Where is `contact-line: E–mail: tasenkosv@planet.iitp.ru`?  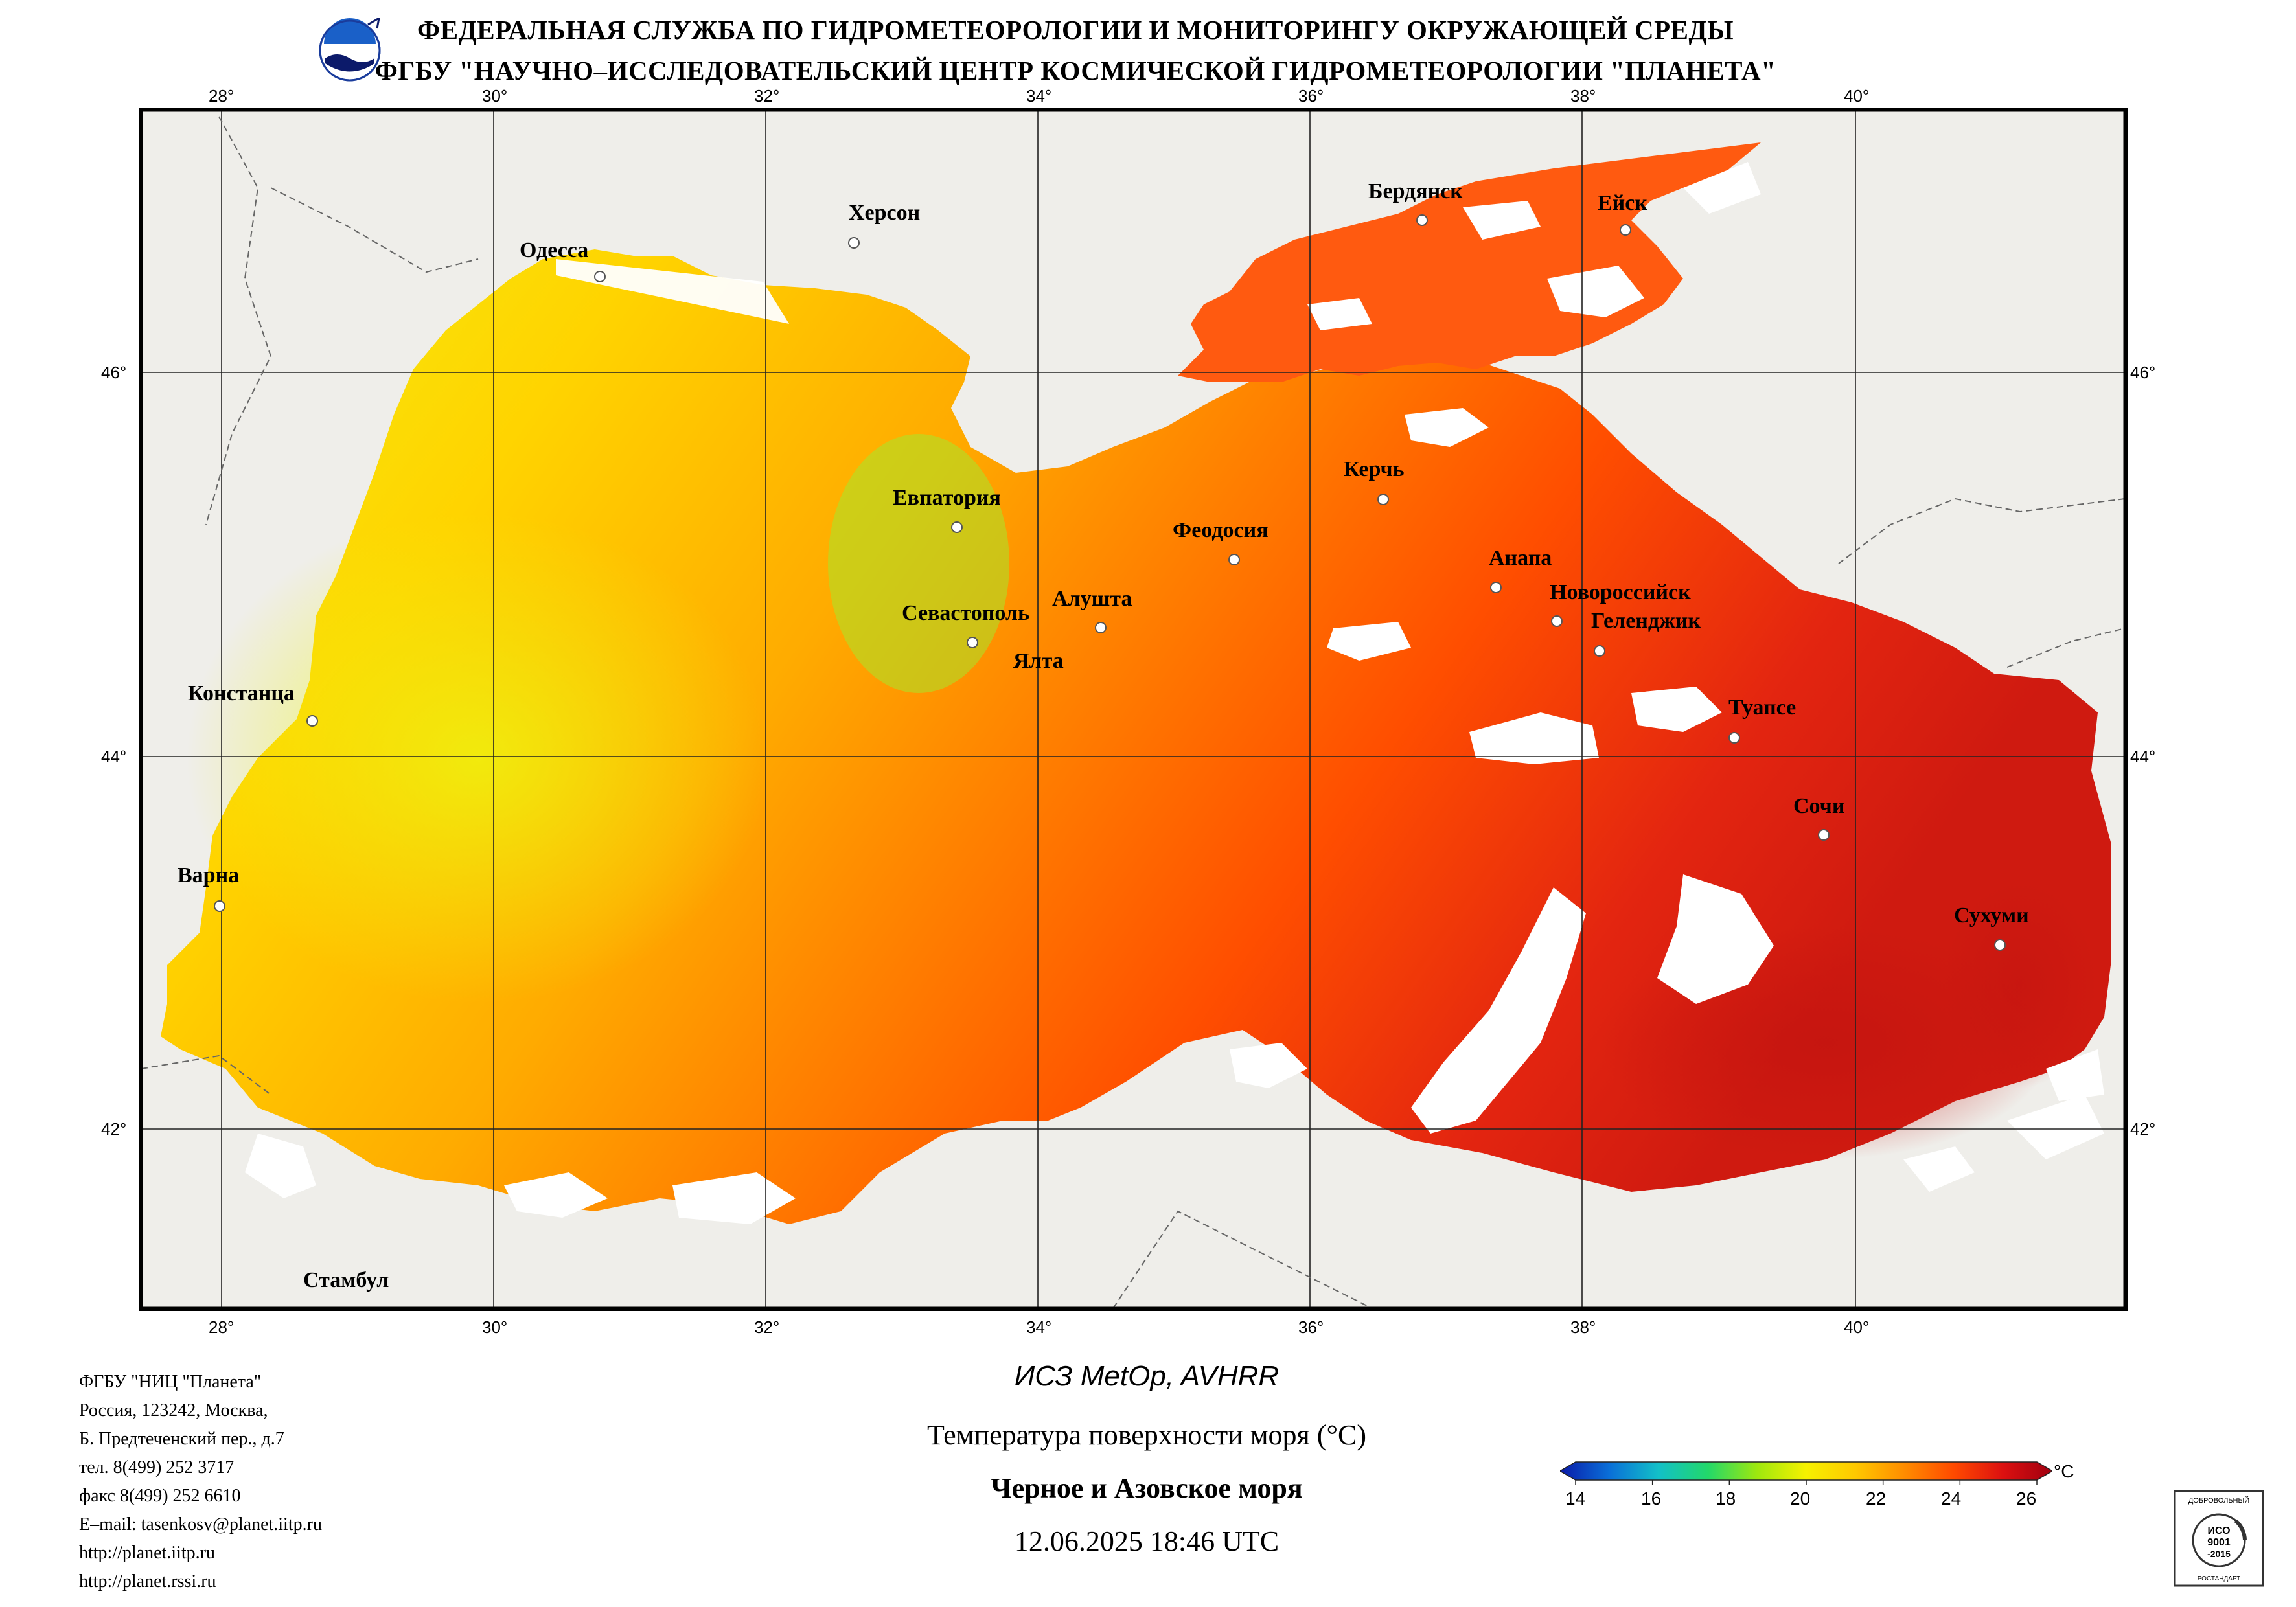
contact-line: E–mail: tasenkosv@planet.iitp.ru is located at coordinates (200, 1524).